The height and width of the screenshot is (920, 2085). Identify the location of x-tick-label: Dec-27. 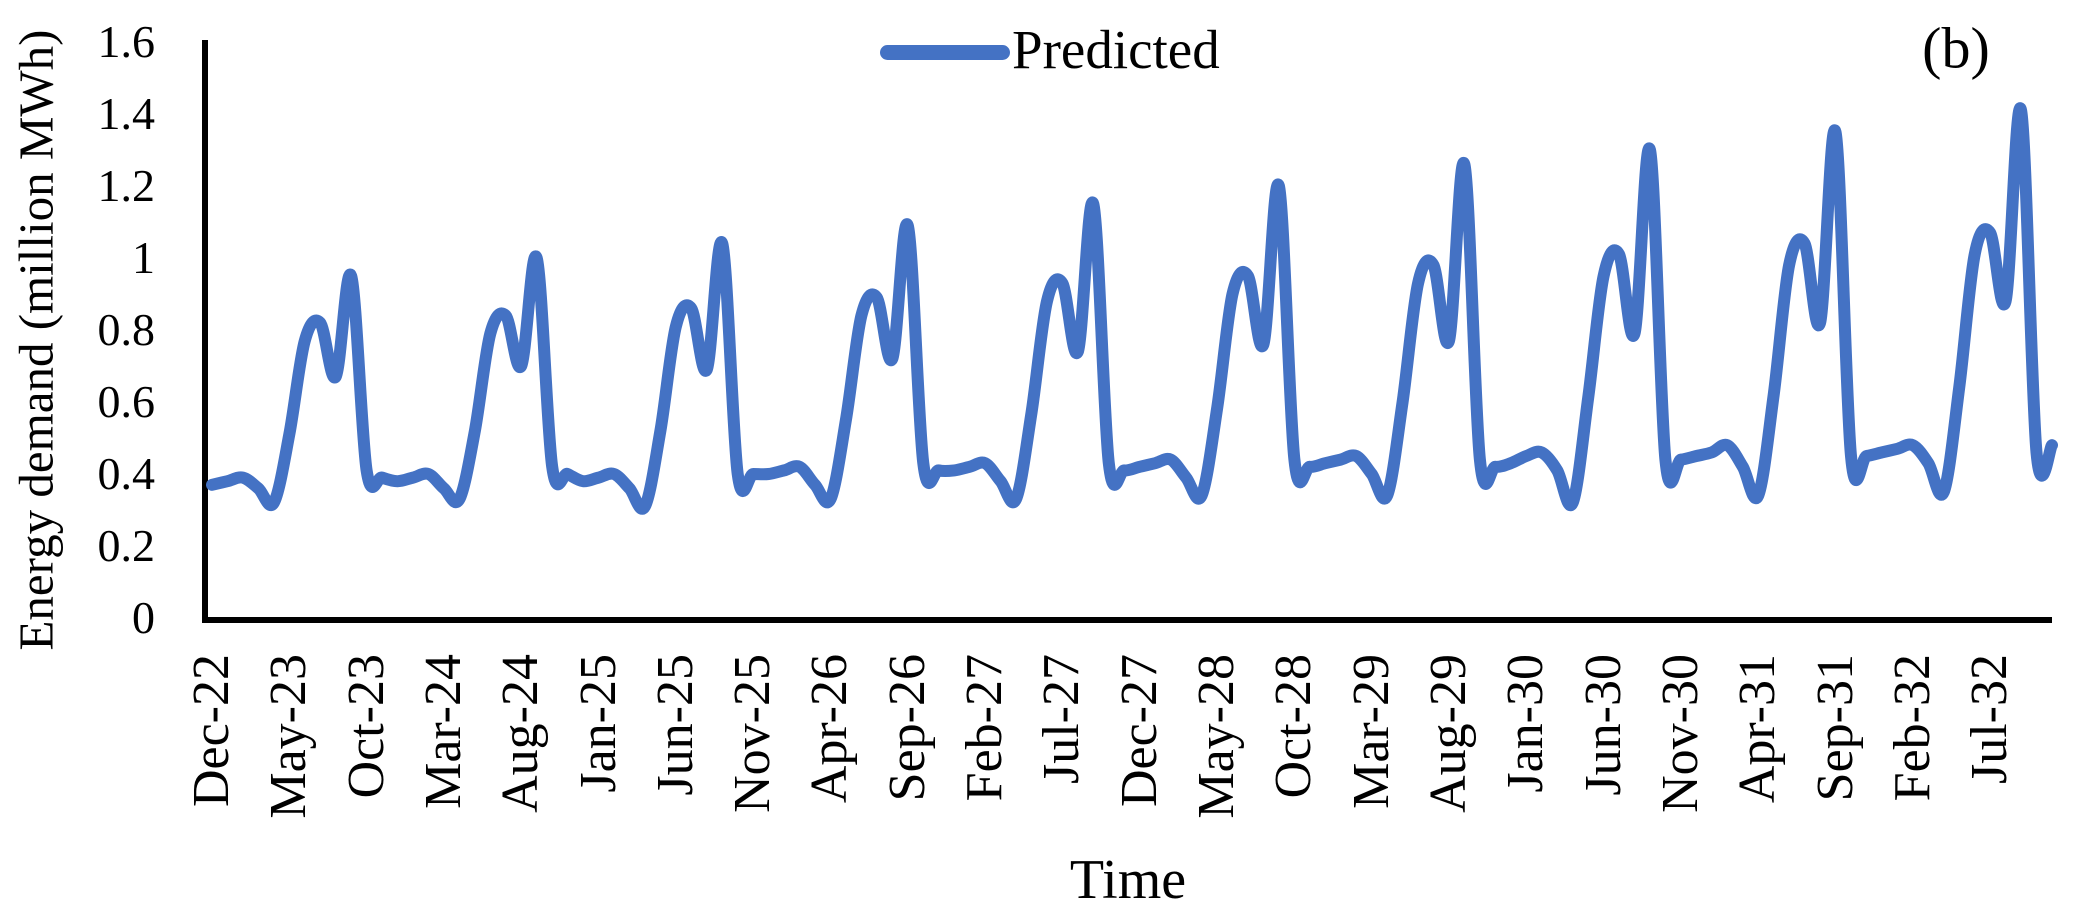
(1139, 731).